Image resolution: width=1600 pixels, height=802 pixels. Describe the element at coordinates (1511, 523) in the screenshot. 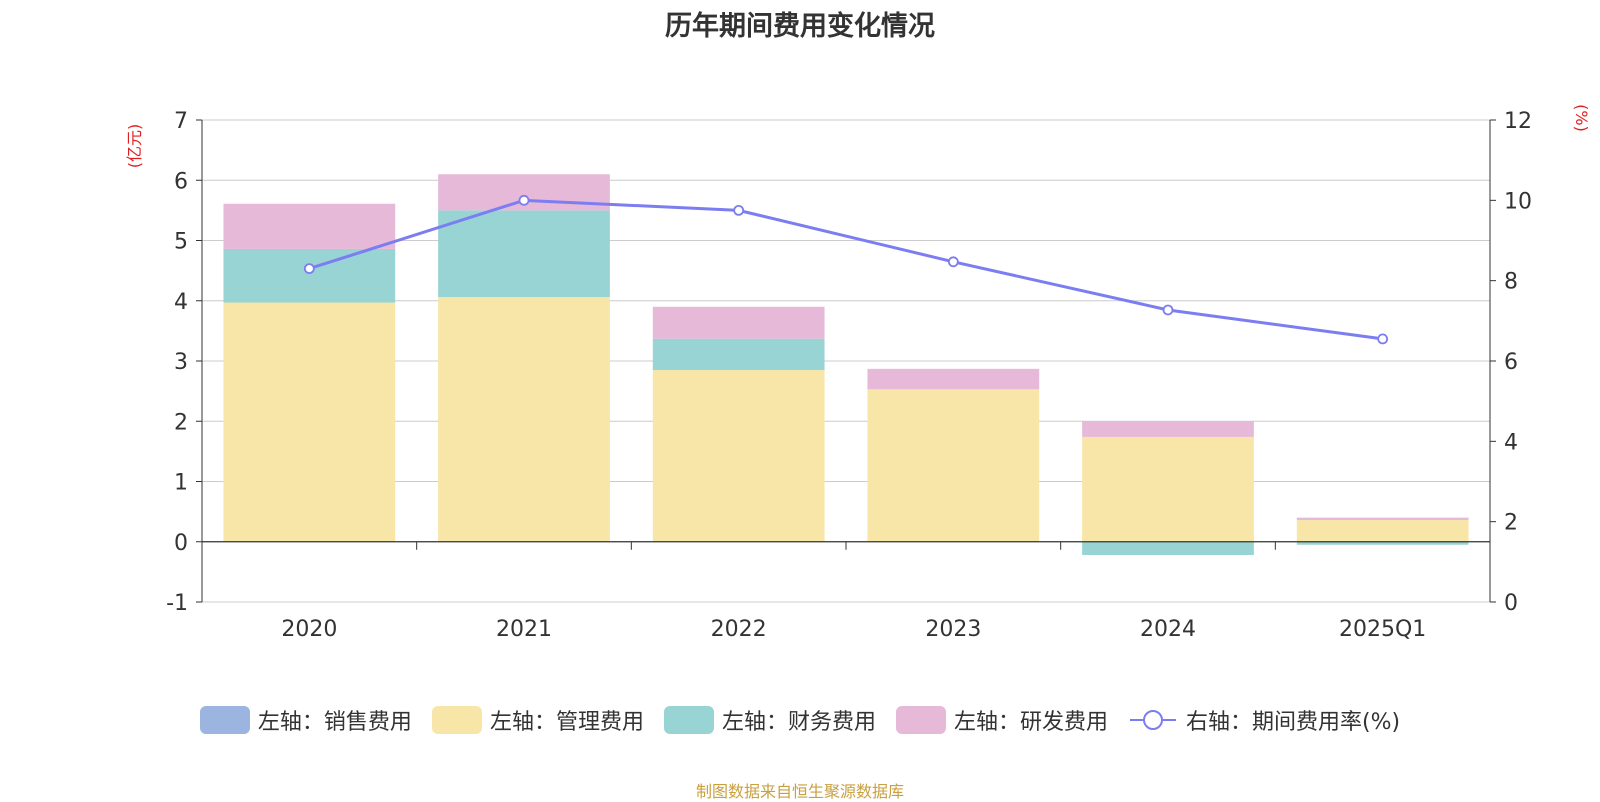

I see `right-axis-tick-label: 2` at that location.